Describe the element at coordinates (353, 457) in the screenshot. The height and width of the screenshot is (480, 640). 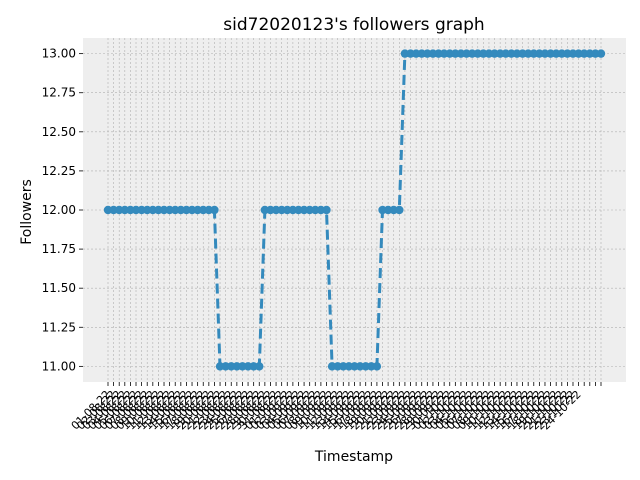
I see `x-axis-label: Timestamp` at that location.